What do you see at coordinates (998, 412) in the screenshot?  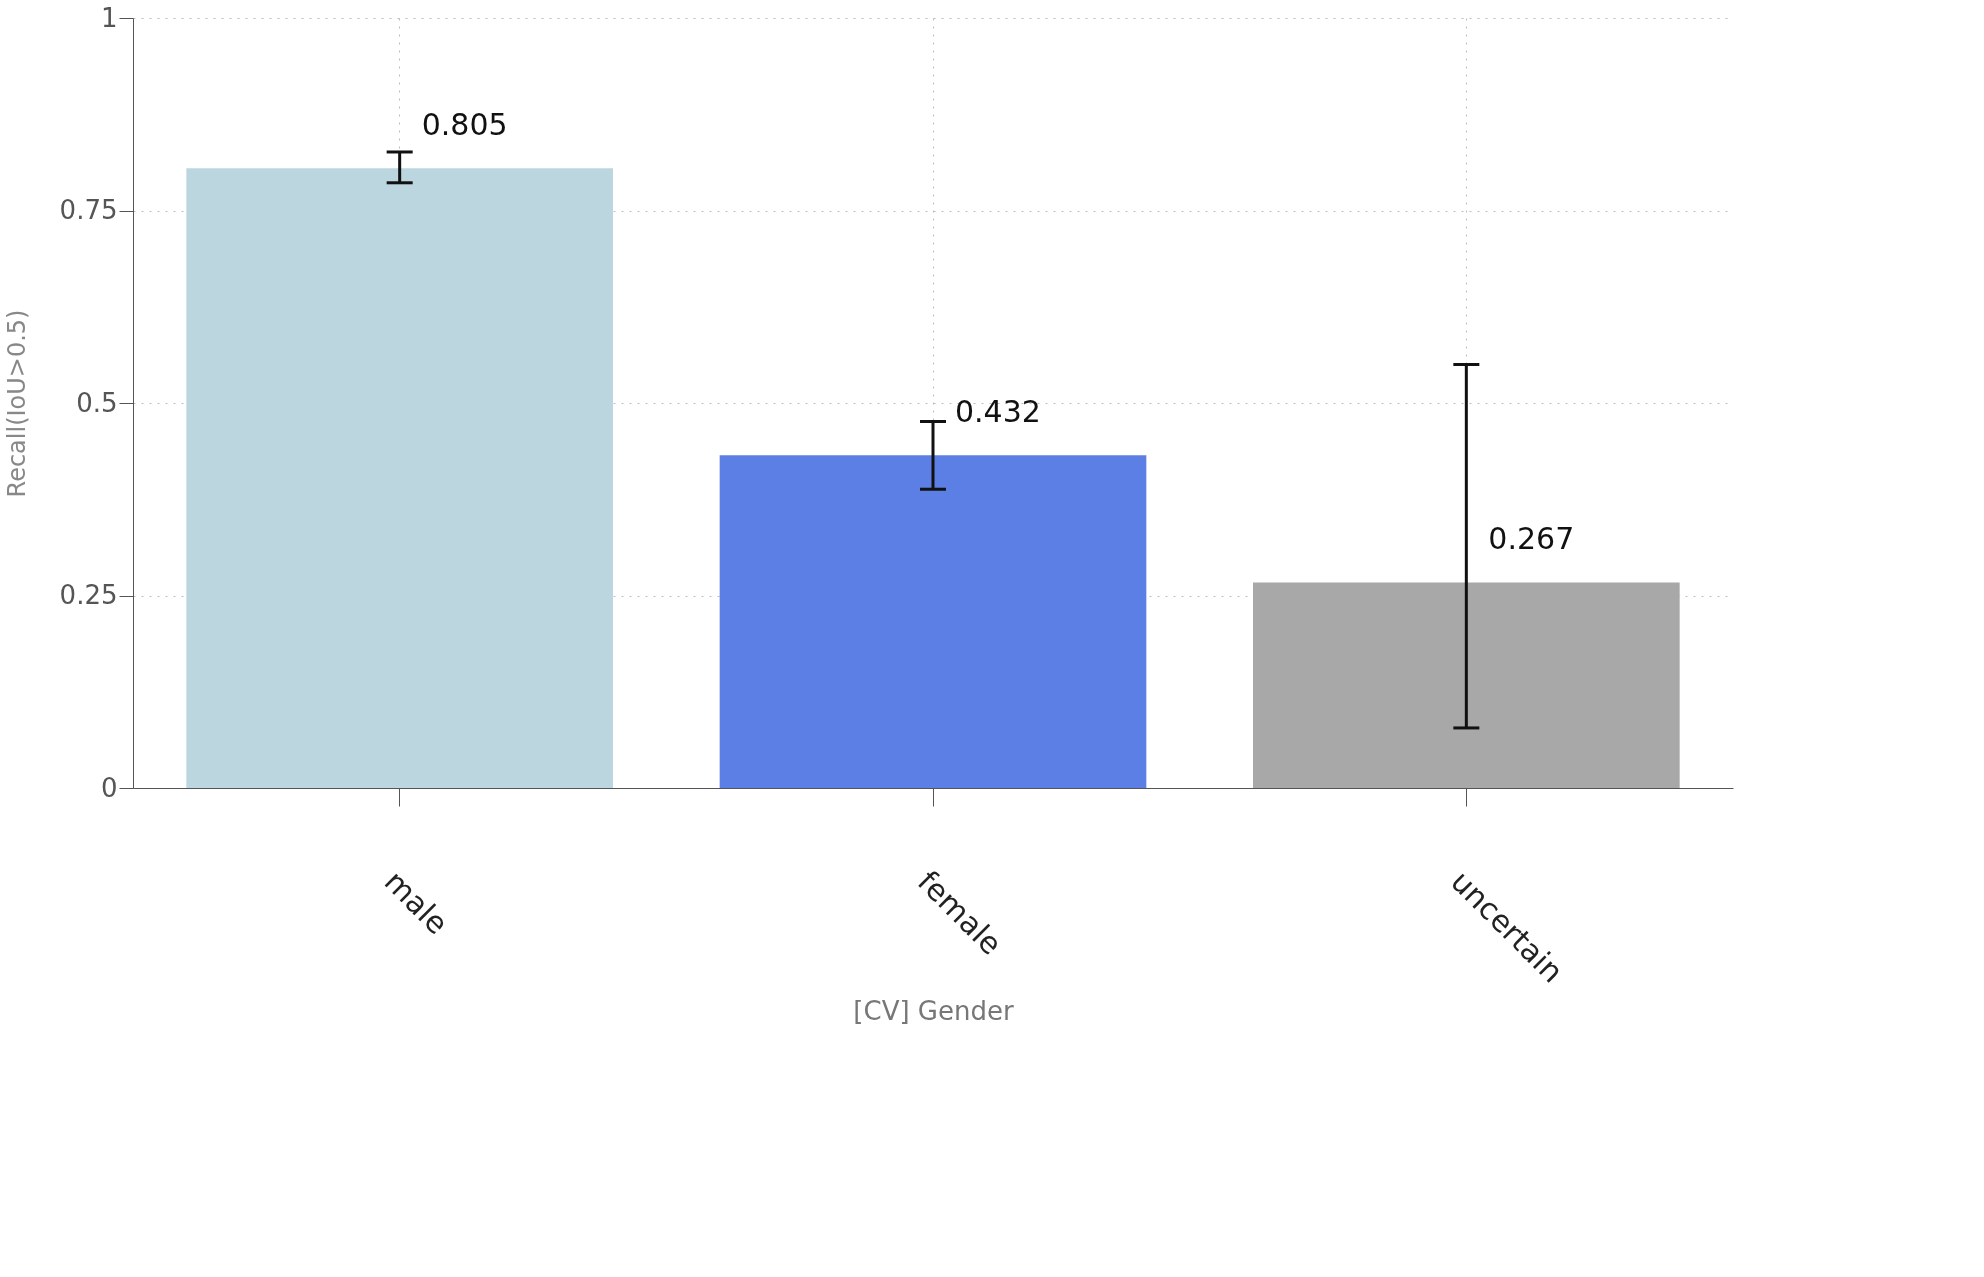 I see `data-label: 0.432` at bounding box center [998, 412].